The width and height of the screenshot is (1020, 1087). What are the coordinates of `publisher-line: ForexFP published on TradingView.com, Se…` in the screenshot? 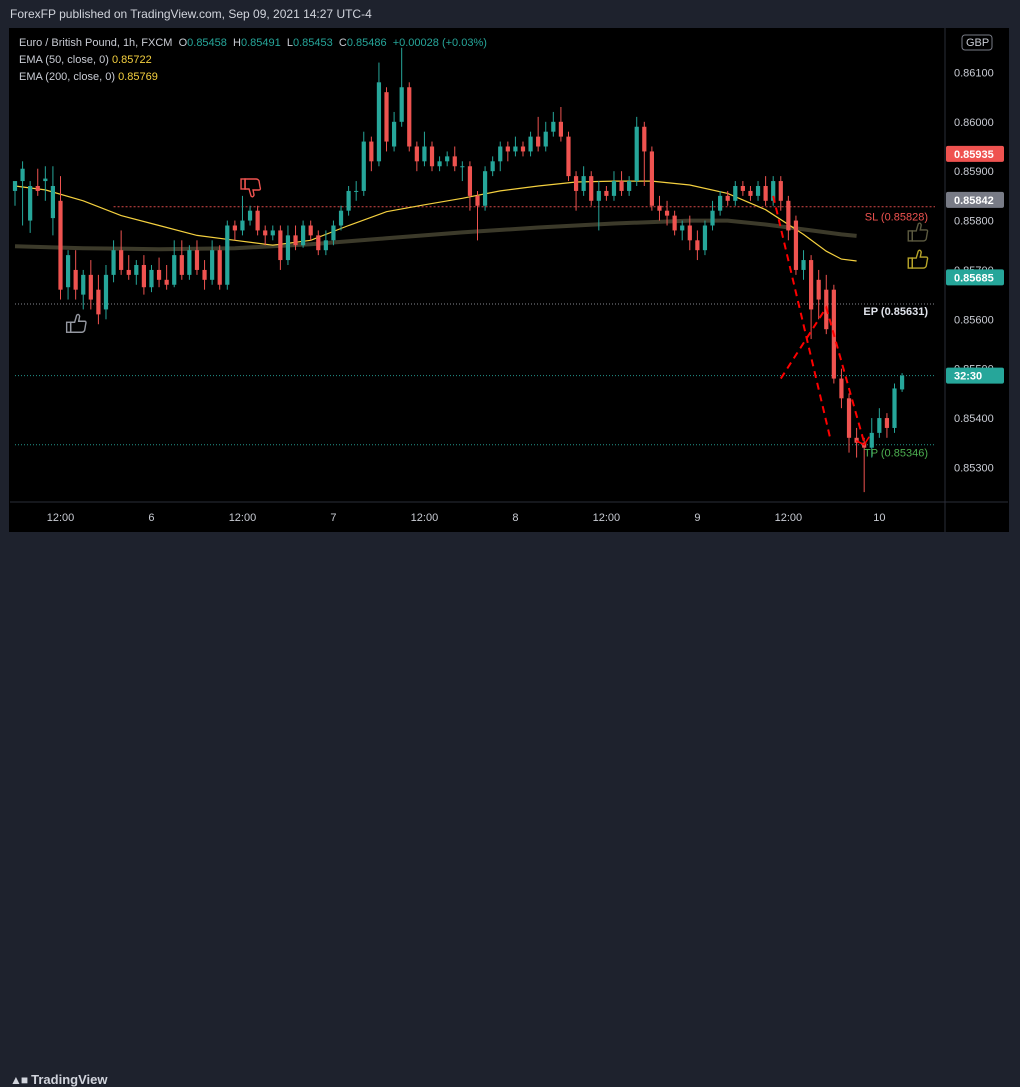 It's located at (191, 14).